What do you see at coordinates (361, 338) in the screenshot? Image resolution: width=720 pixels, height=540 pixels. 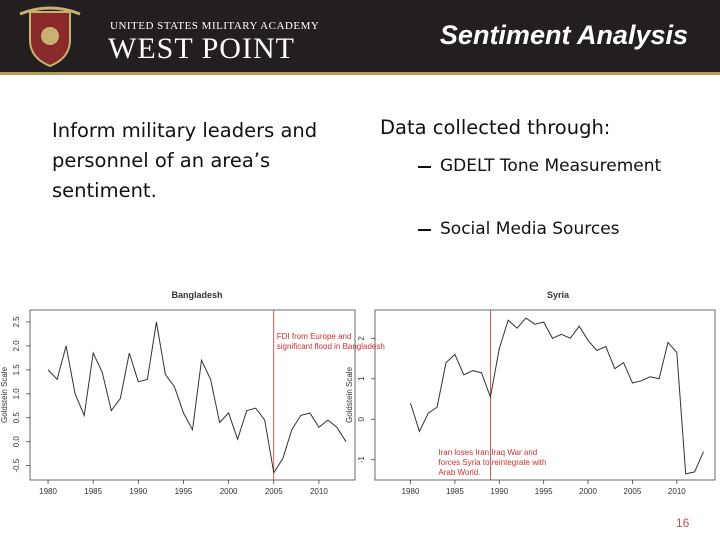 I see `y-tick-label: 2` at bounding box center [361, 338].